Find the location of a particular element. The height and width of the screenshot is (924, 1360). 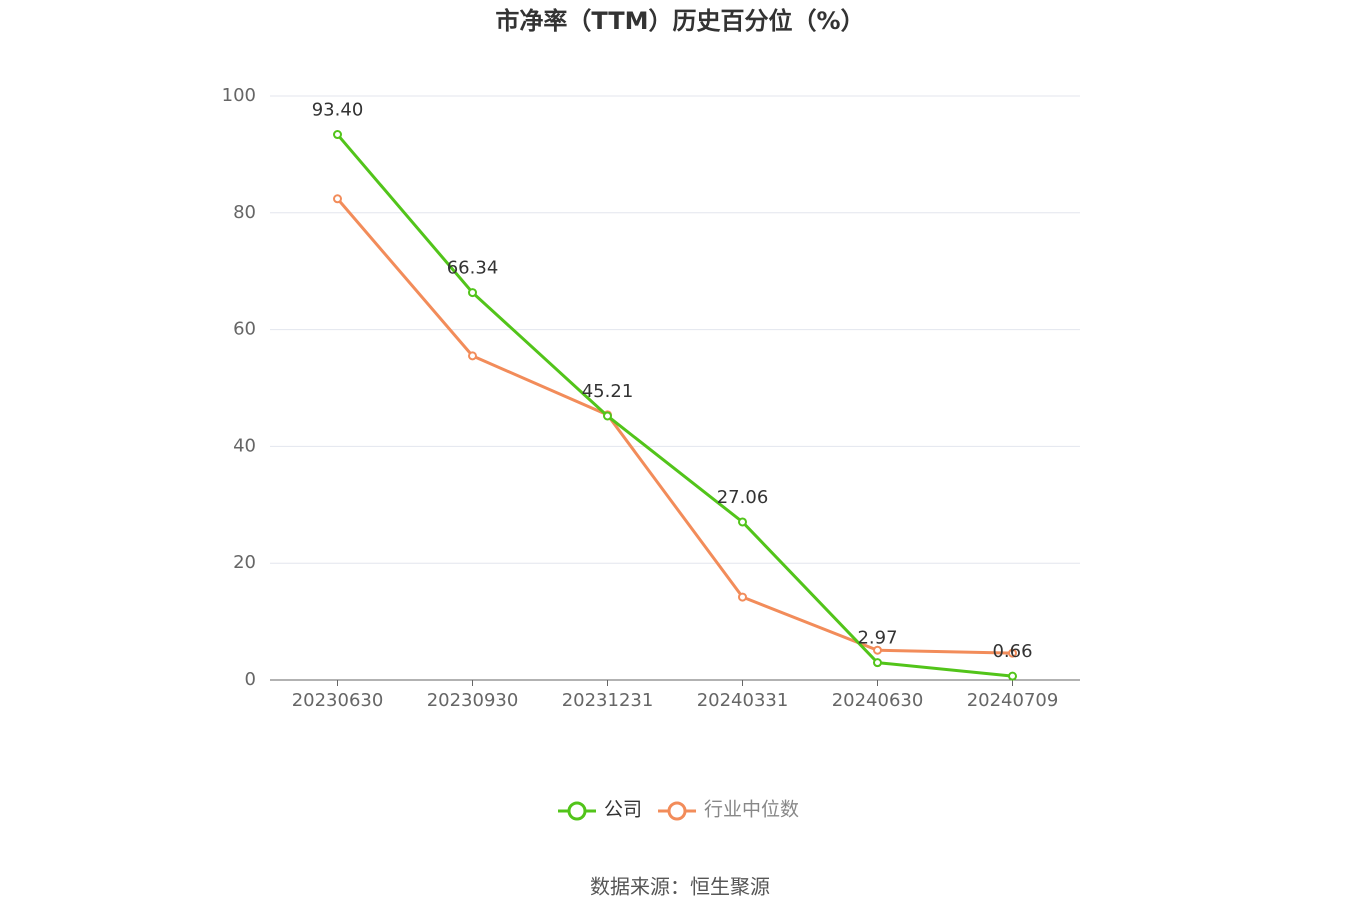

x-tick-label: 20240331 is located at coordinates (743, 700).